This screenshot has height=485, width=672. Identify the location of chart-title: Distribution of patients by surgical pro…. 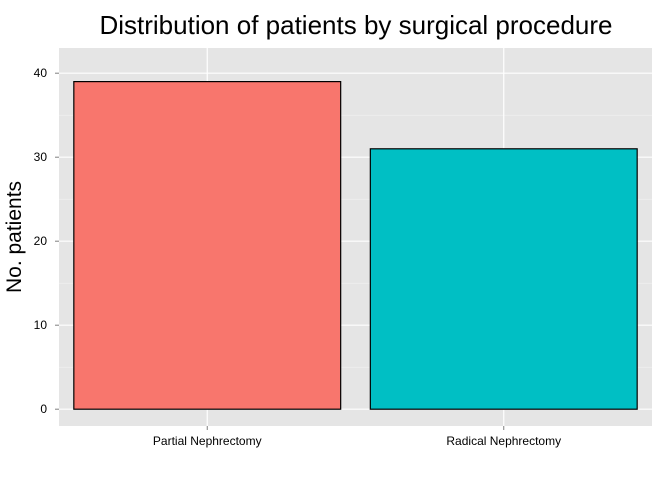
(355, 25).